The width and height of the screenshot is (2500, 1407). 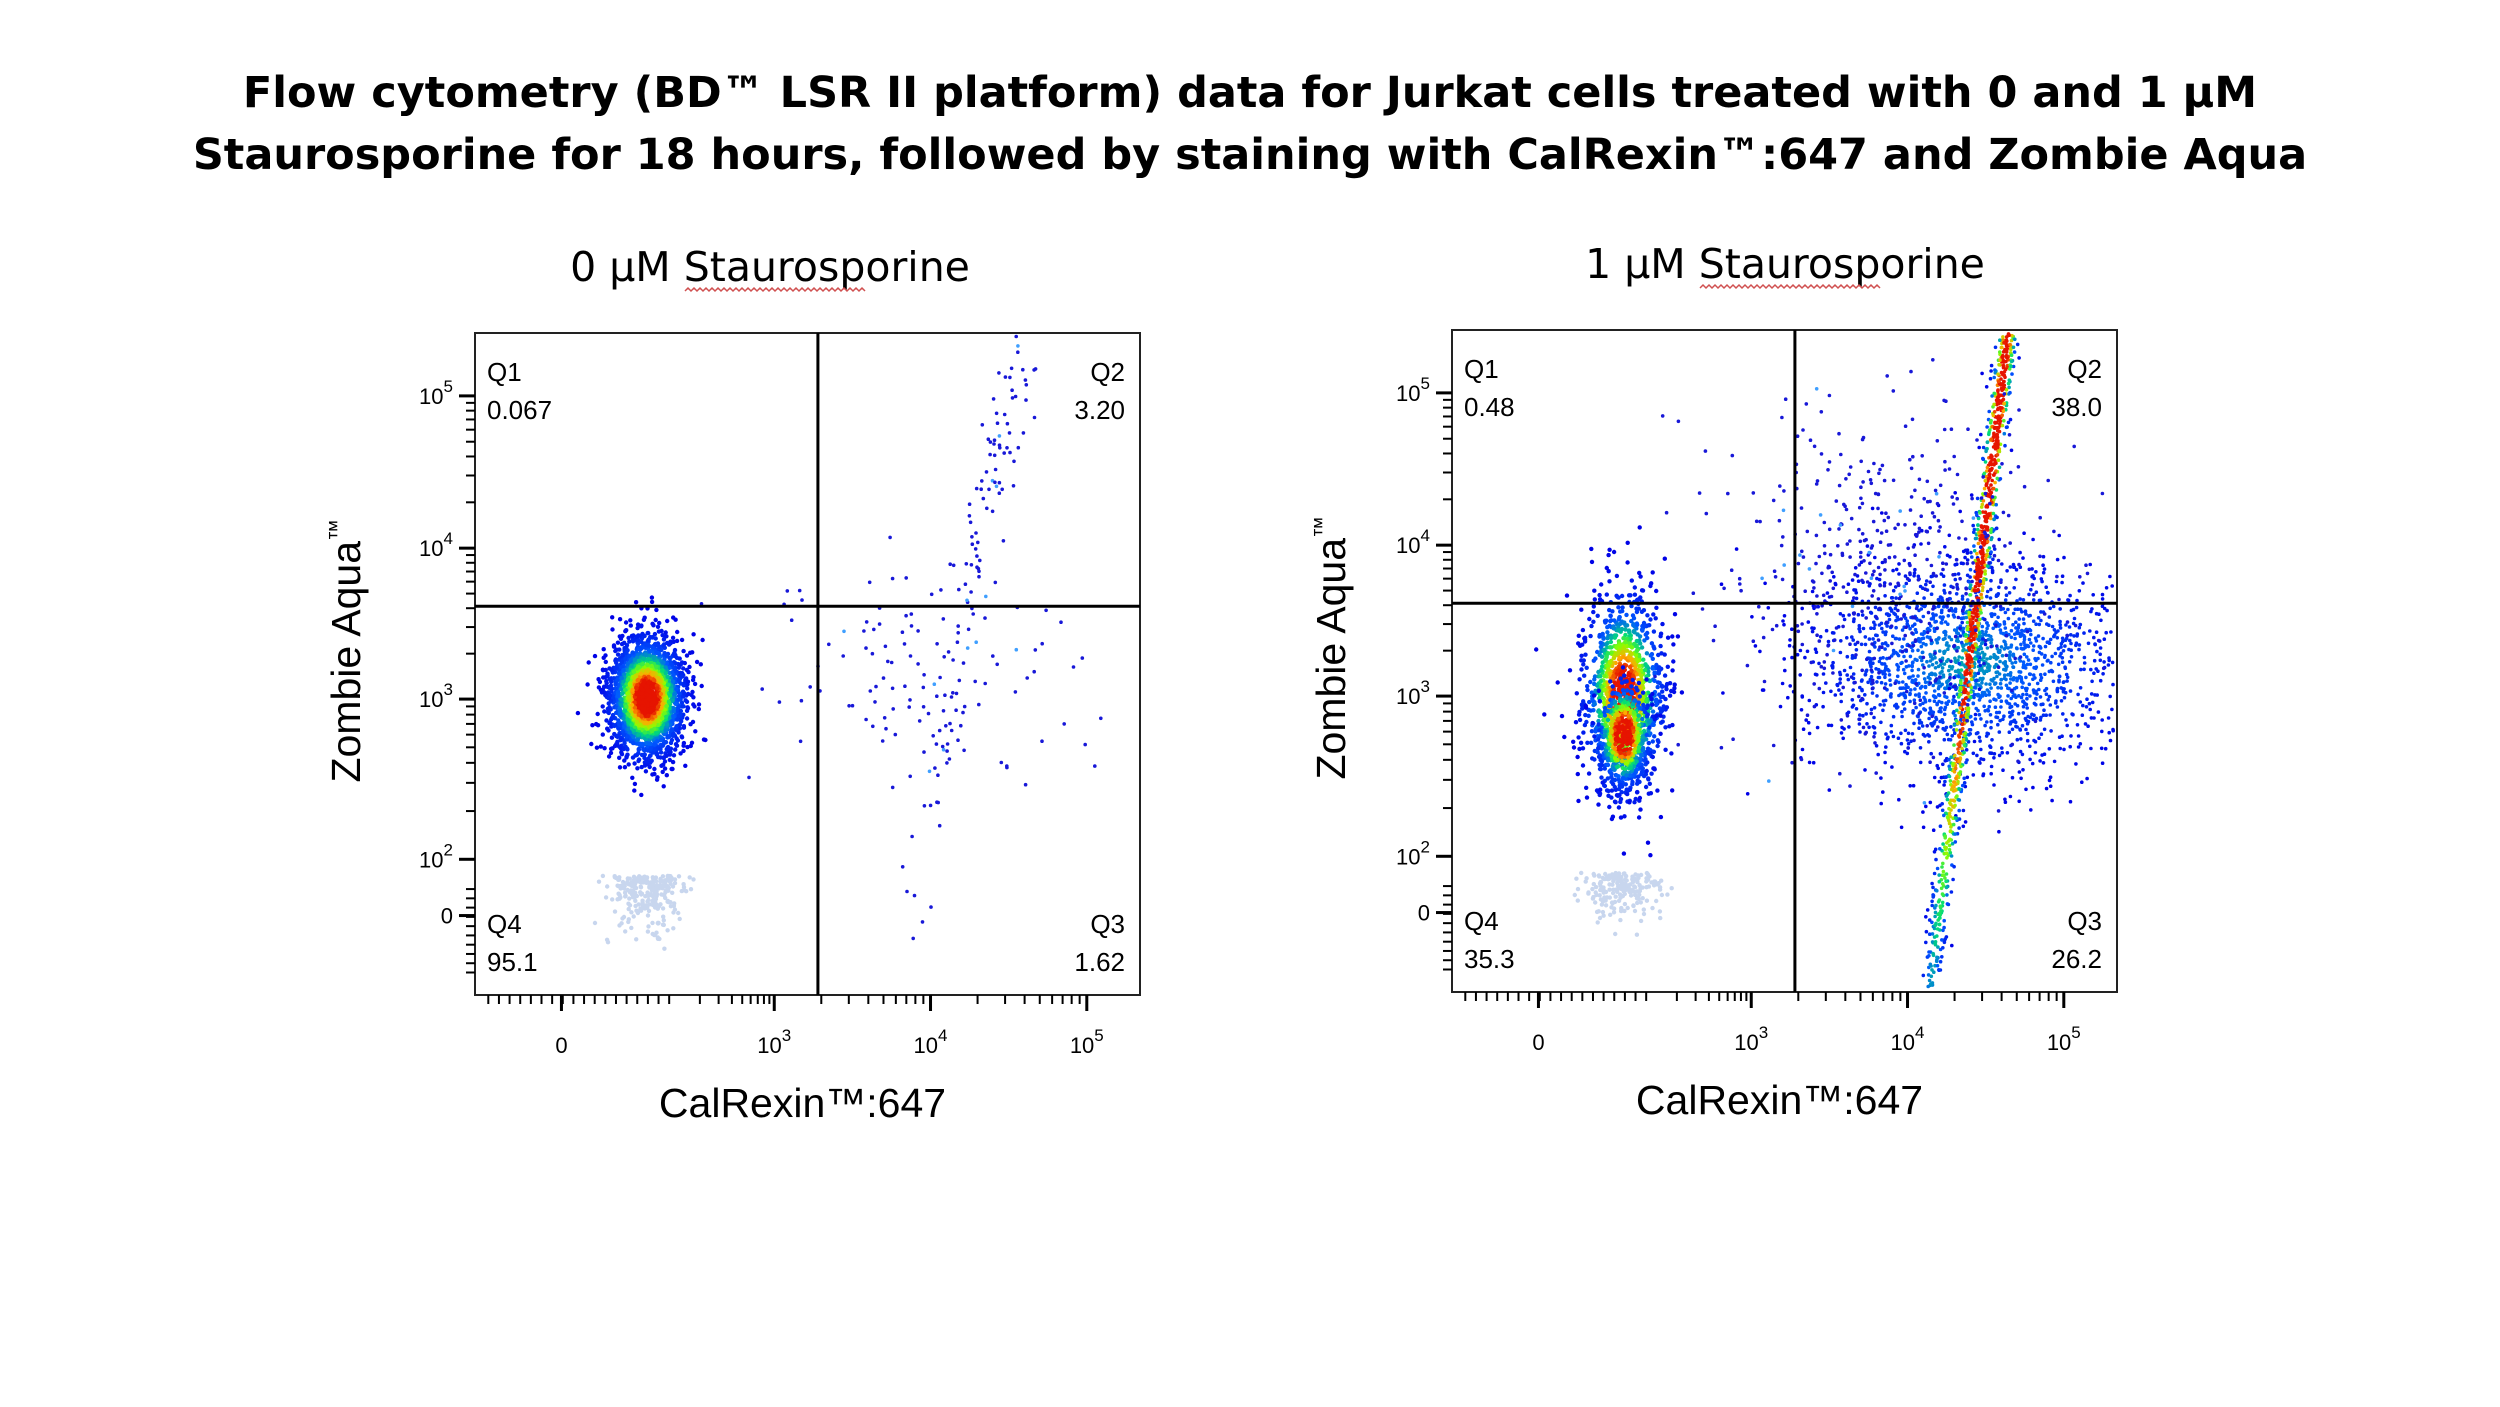 What do you see at coordinates (1099, 410) in the screenshot?
I see `quadrant-value-q2: 3.20` at bounding box center [1099, 410].